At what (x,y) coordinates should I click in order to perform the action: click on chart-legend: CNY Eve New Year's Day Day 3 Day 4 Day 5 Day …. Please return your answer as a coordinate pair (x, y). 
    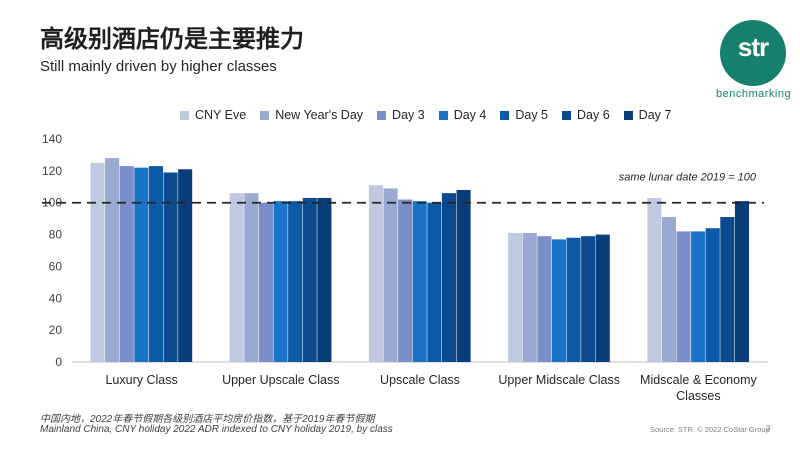
    Looking at the image, I should click on (425, 115).